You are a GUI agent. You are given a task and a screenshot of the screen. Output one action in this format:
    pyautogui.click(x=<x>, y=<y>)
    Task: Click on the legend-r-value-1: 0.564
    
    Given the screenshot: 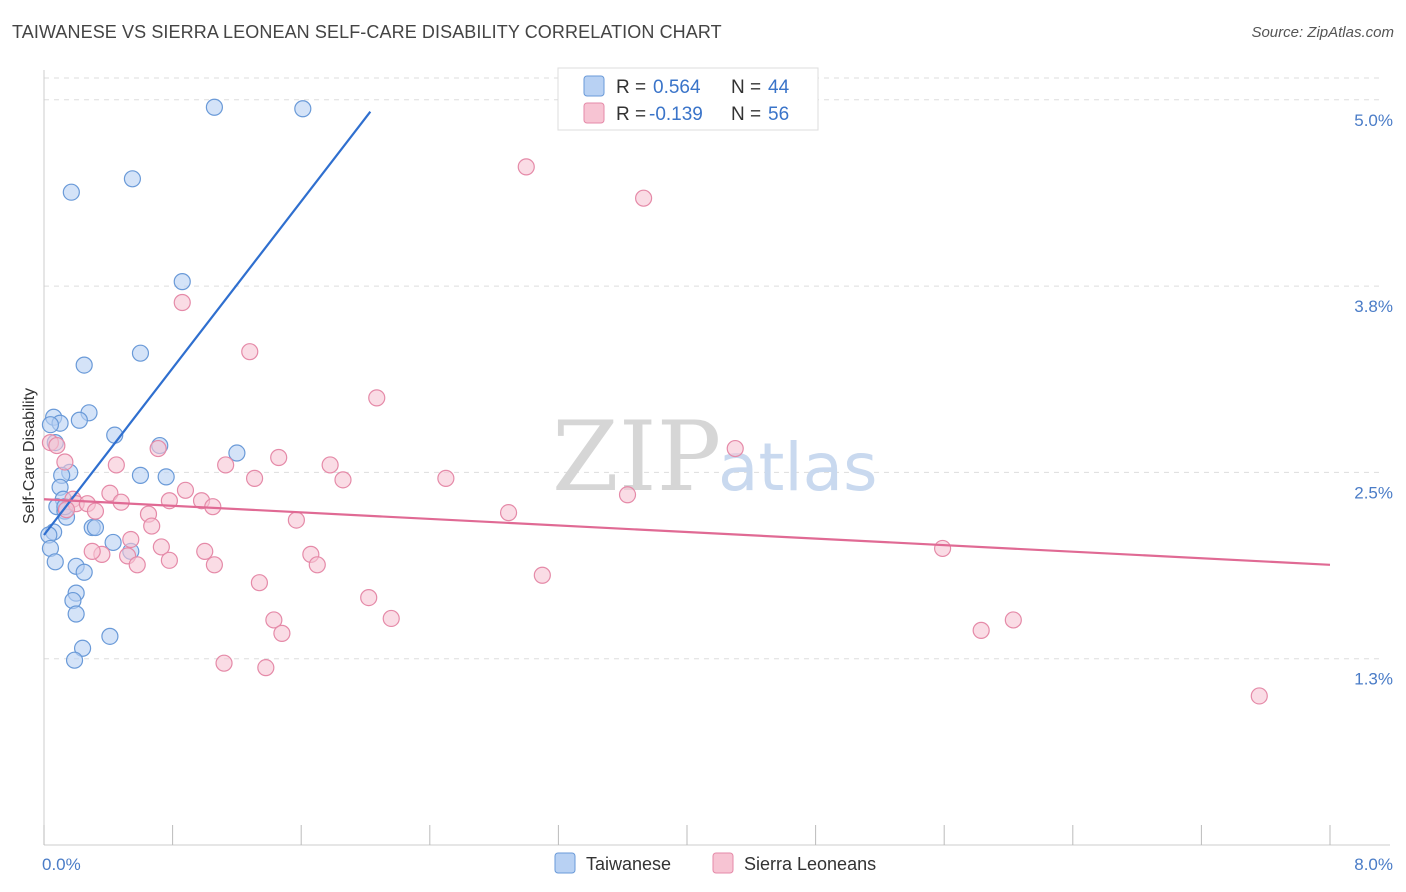 What is the action you would take?
    pyautogui.click(x=677, y=87)
    